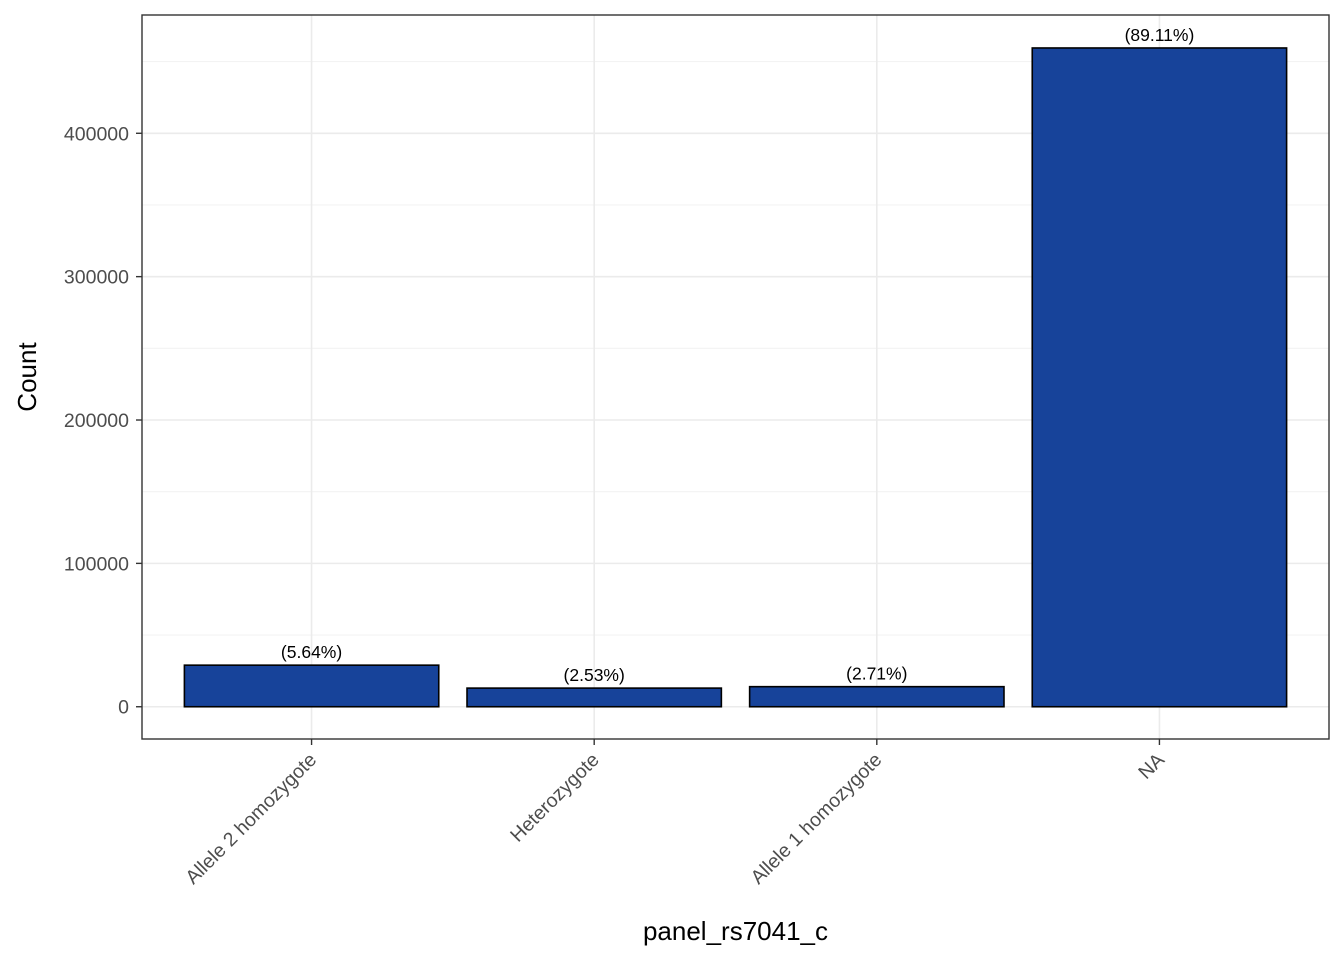 This screenshot has height=960, width=1344. Describe the element at coordinates (96, 134) in the screenshot. I see `y-tick-label-4: 400000` at that location.